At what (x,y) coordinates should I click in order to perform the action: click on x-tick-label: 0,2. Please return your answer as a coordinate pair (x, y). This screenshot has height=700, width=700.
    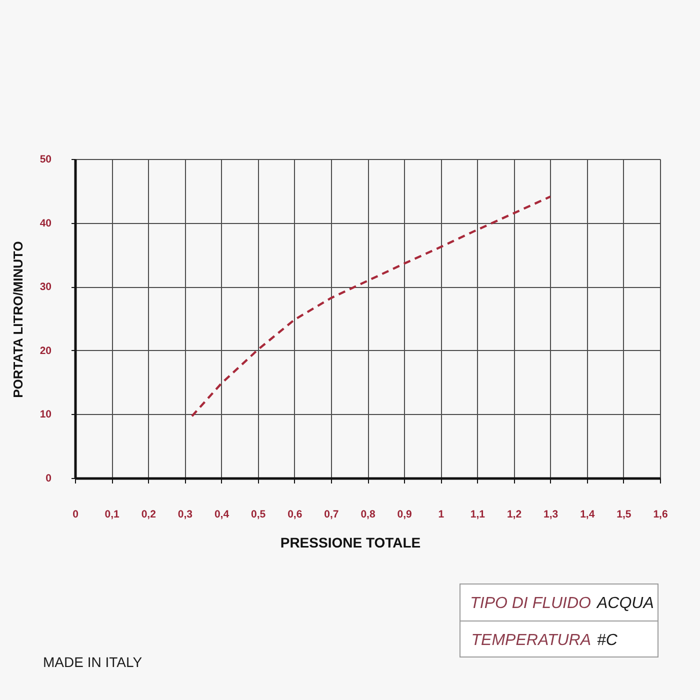
    Looking at the image, I should click on (148, 514).